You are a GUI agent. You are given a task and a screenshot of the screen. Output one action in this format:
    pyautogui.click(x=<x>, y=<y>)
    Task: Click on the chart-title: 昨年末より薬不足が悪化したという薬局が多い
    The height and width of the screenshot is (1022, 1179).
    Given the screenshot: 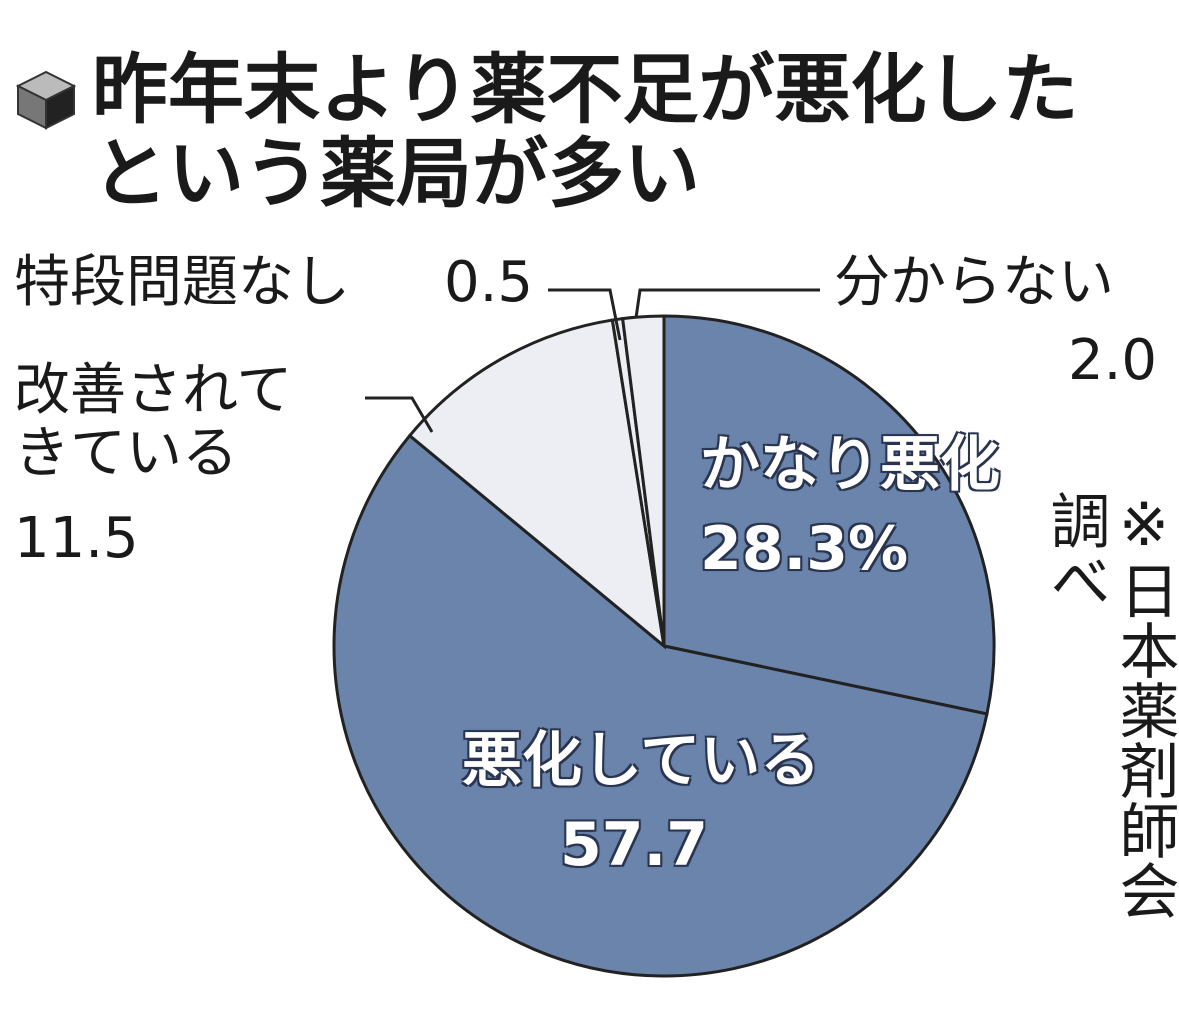 What is the action you would take?
    pyautogui.click(x=585, y=131)
    